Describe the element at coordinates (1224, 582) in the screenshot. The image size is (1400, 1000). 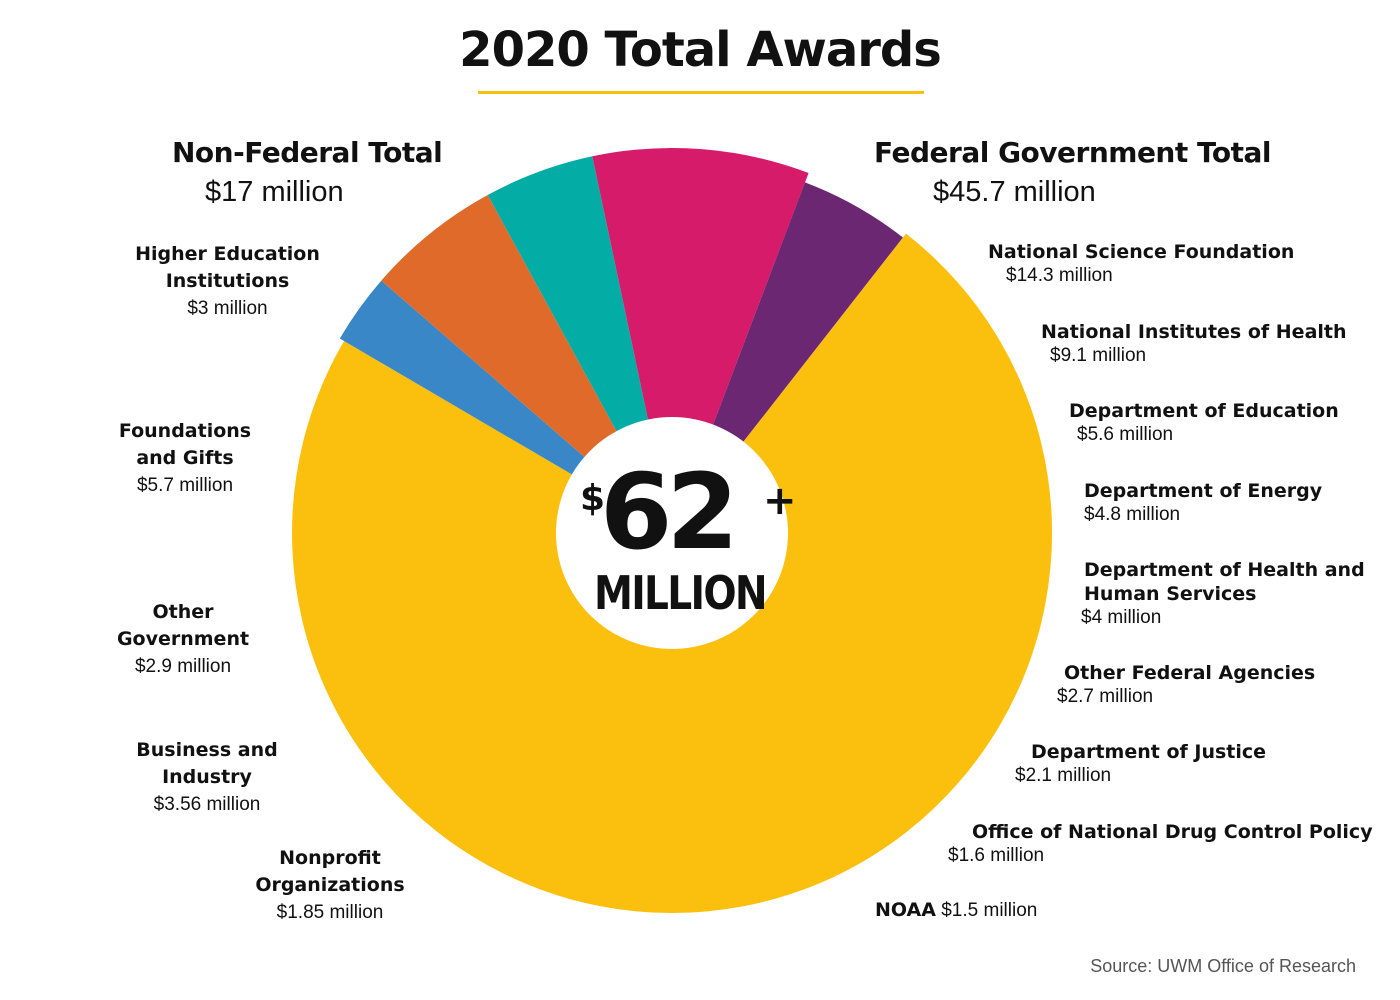
I see `label-name: Department of Health and Human Services` at that location.